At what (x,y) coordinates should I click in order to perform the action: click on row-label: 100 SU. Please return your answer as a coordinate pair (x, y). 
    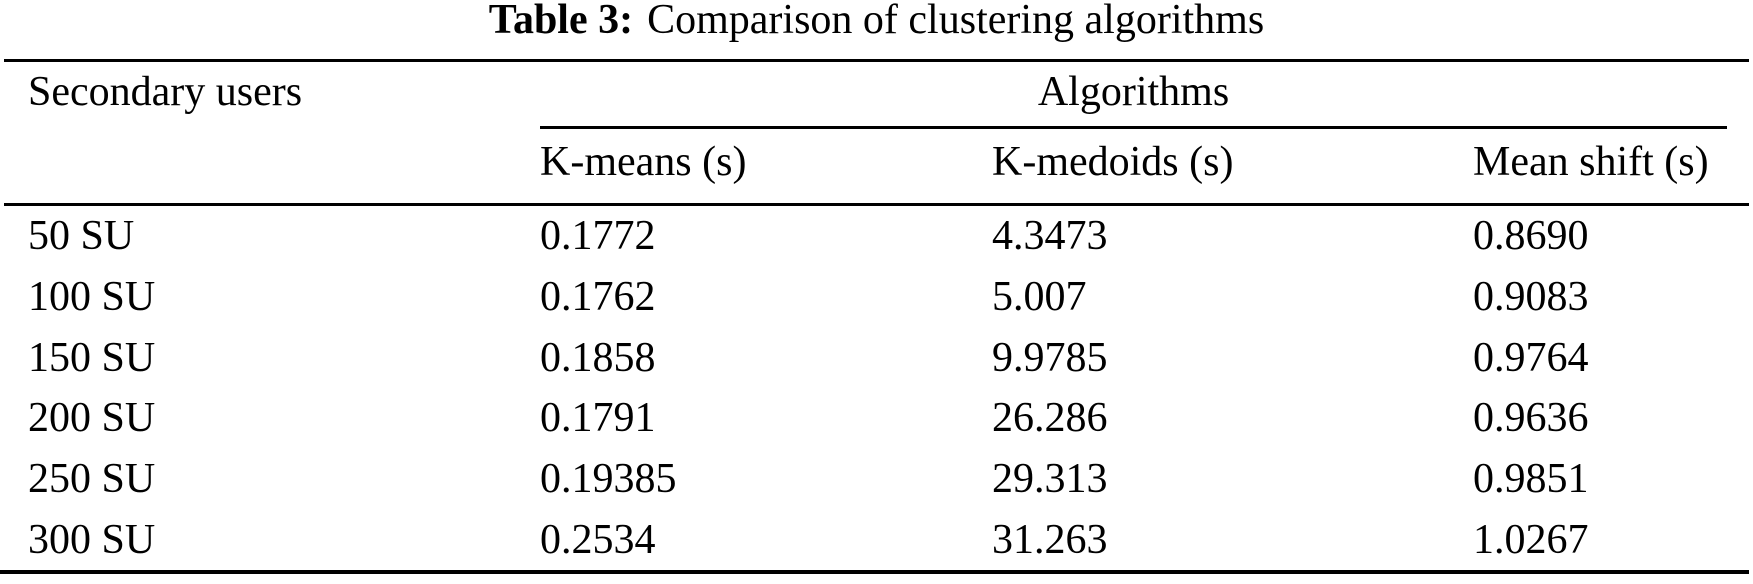
    Looking at the image, I should click on (92, 296).